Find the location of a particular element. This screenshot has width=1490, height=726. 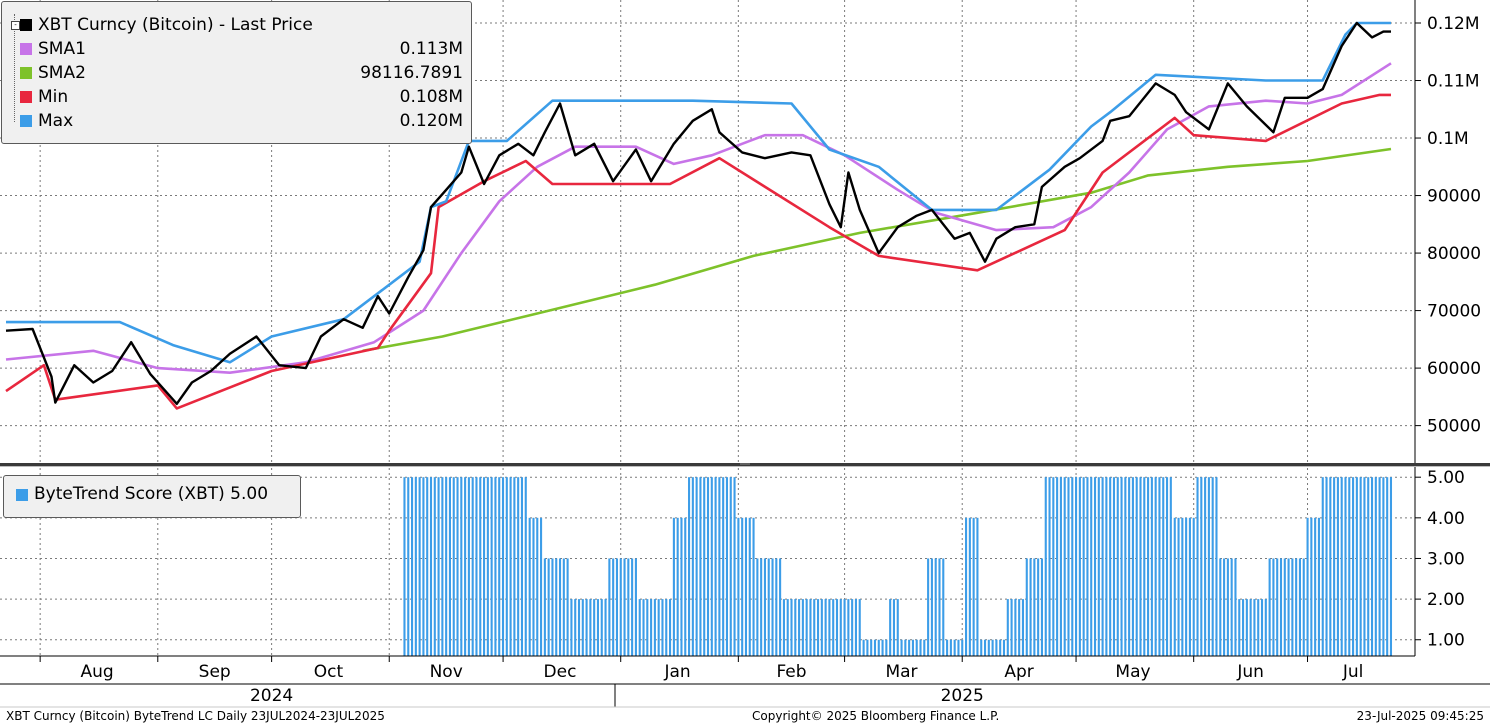

legend-swatch-price is located at coordinates (26, 25).